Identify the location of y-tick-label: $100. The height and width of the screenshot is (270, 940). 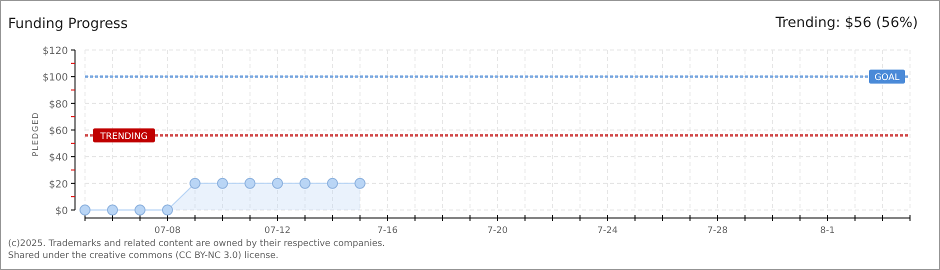
(55, 78).